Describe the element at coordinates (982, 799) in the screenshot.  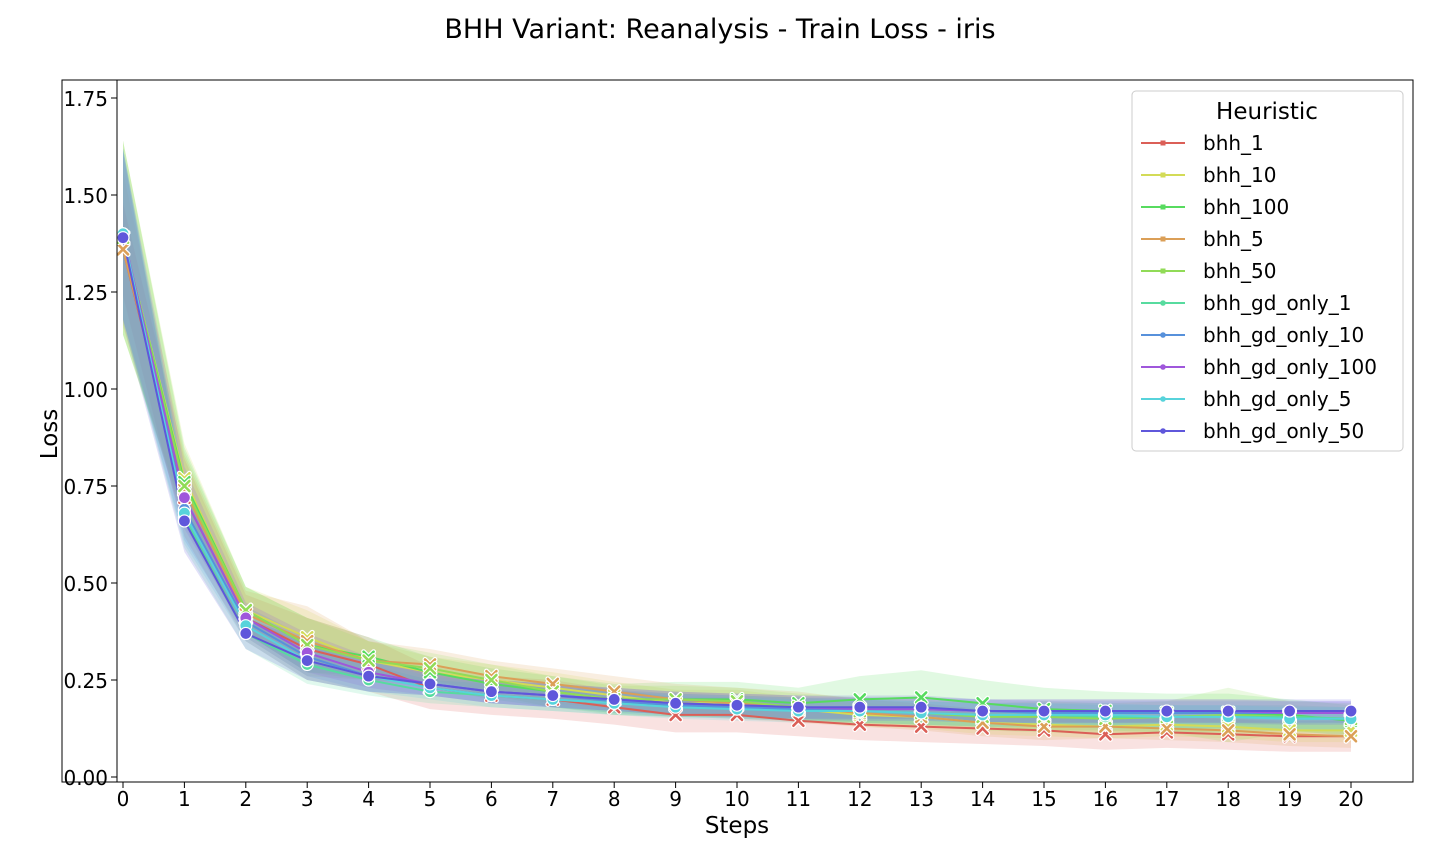
I see `x-tick-label: 14` at that location.